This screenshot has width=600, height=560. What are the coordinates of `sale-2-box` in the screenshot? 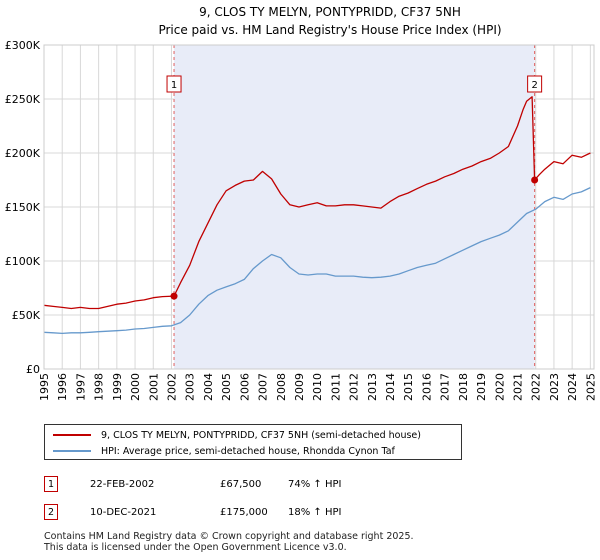 It's located at (535, 84).